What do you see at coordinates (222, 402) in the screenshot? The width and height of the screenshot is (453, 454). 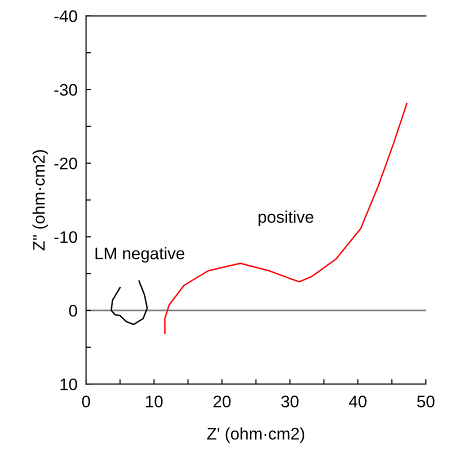 I see `x-tick-label: 20` at bounding box center [222, 402].